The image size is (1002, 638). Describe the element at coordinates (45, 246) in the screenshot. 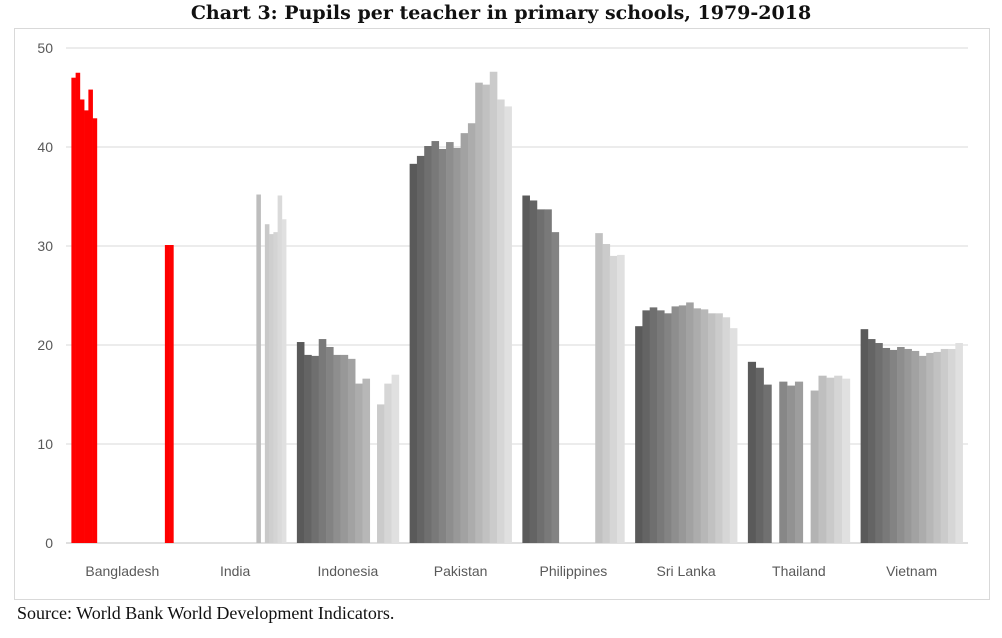

I see `y-tick-label: 30` at that location.